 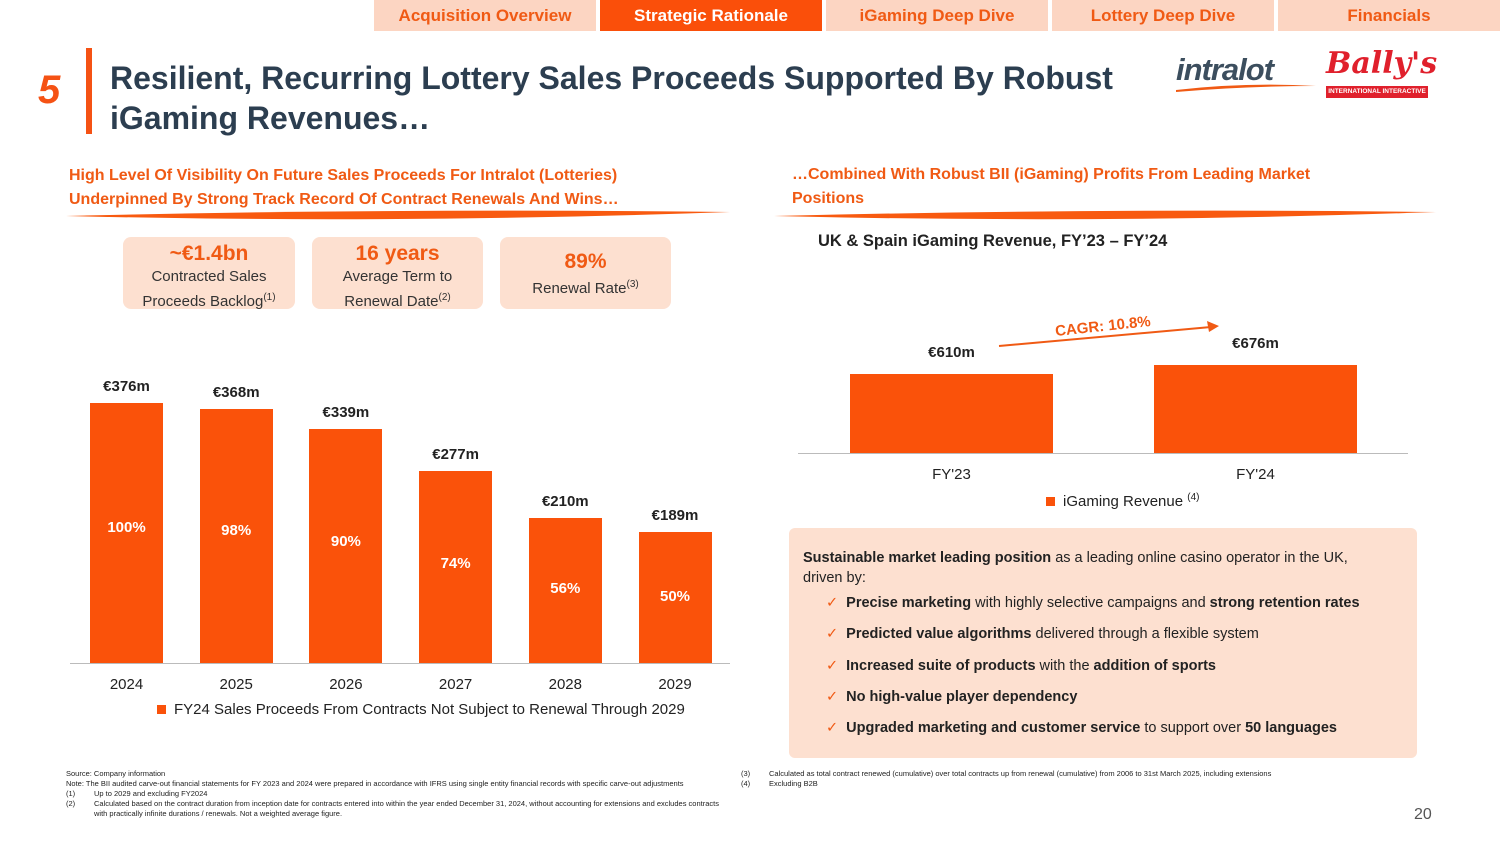 What do you see at coordinates (485, 15) in the screenshot?
I see `tab-acquisition-overview: Acquisition Overview` at bounding box center [485, 15].